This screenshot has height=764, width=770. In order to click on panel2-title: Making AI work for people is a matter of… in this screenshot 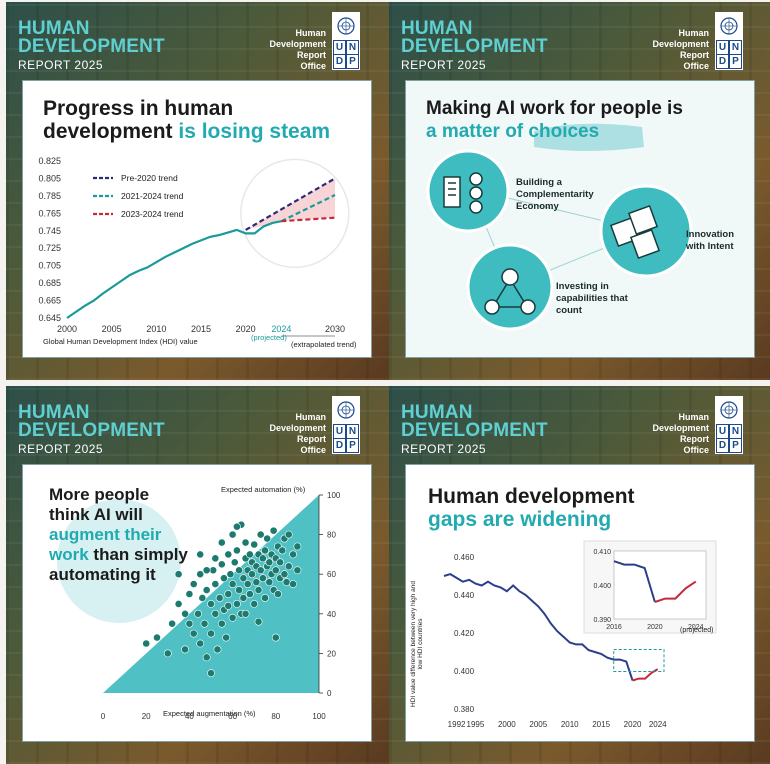, I will do `click(554, 120)`.